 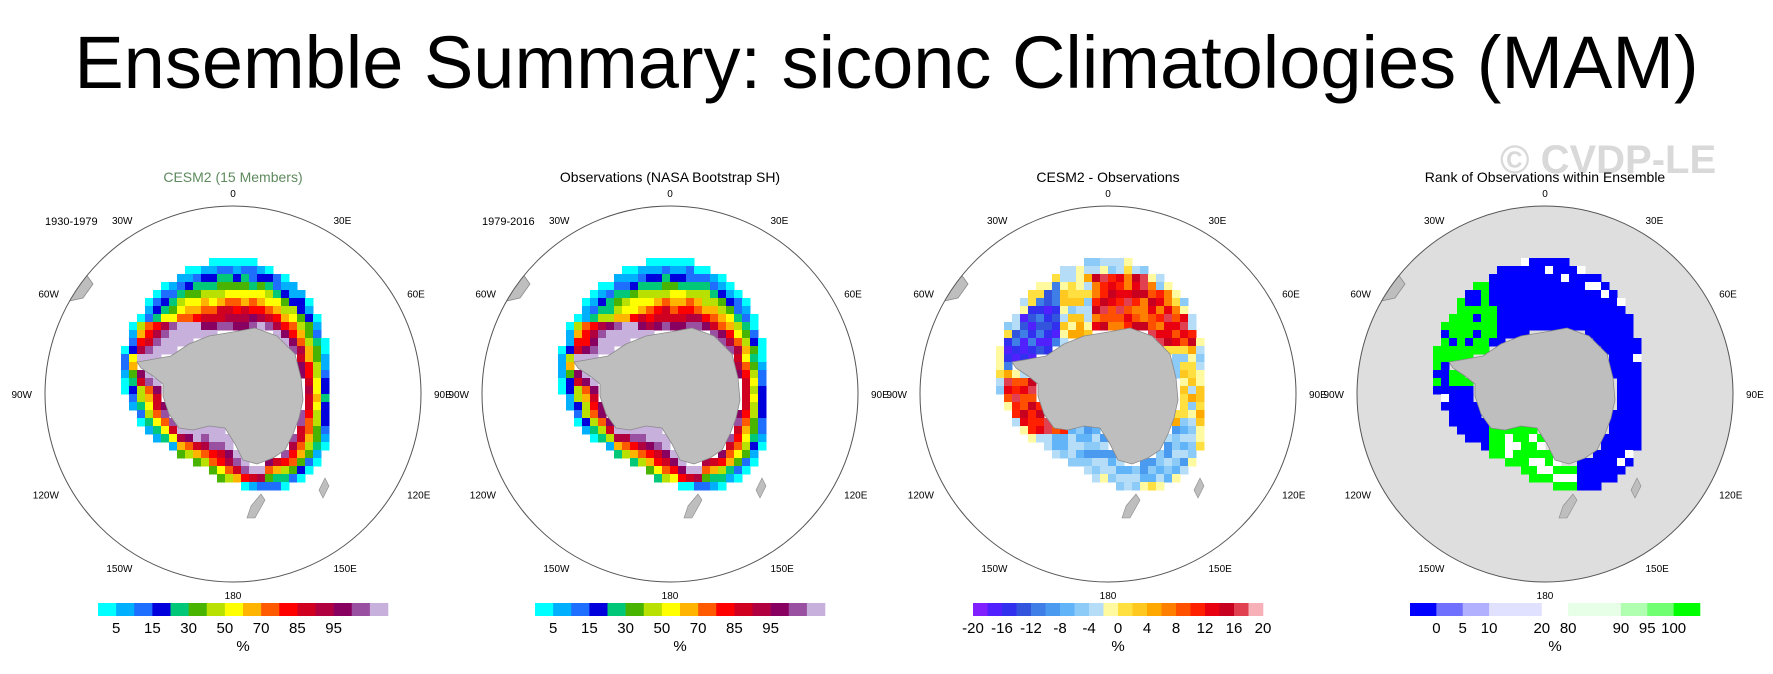 I want to click on map-frame, so click(x=233, y=394).